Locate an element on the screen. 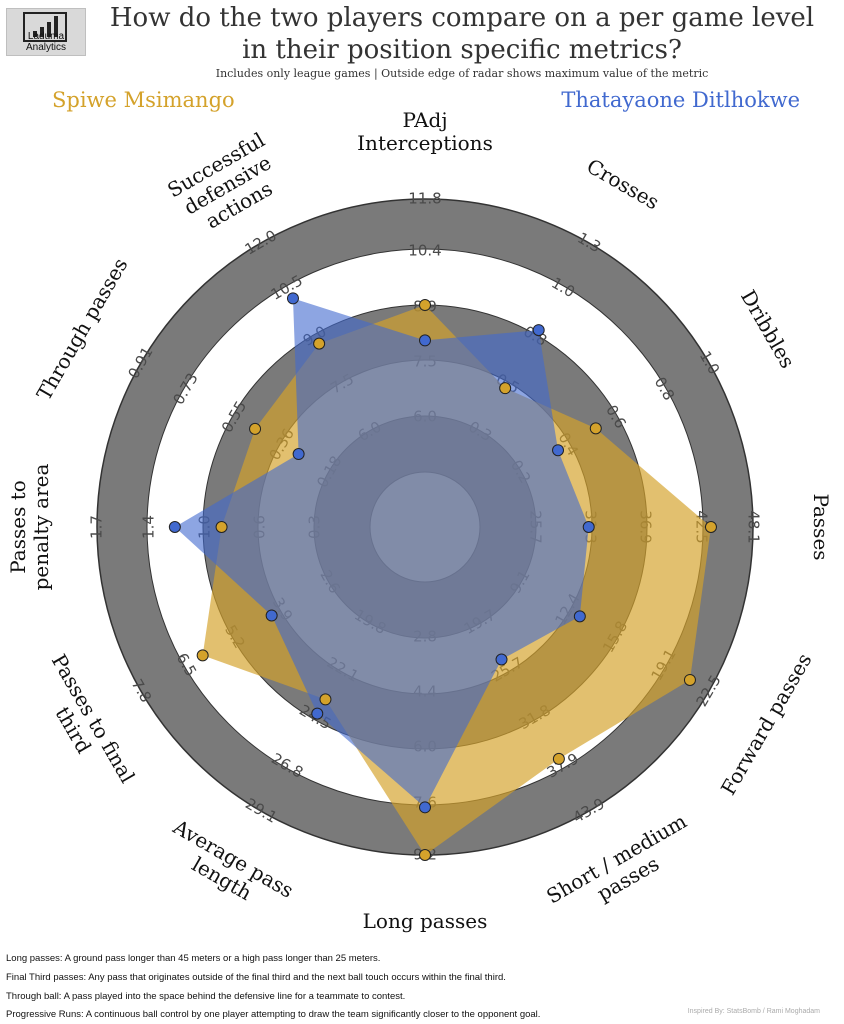 This screenshot has width=844, height=1024. axis-label-1: Crosses is located at coordinates (623, 184).